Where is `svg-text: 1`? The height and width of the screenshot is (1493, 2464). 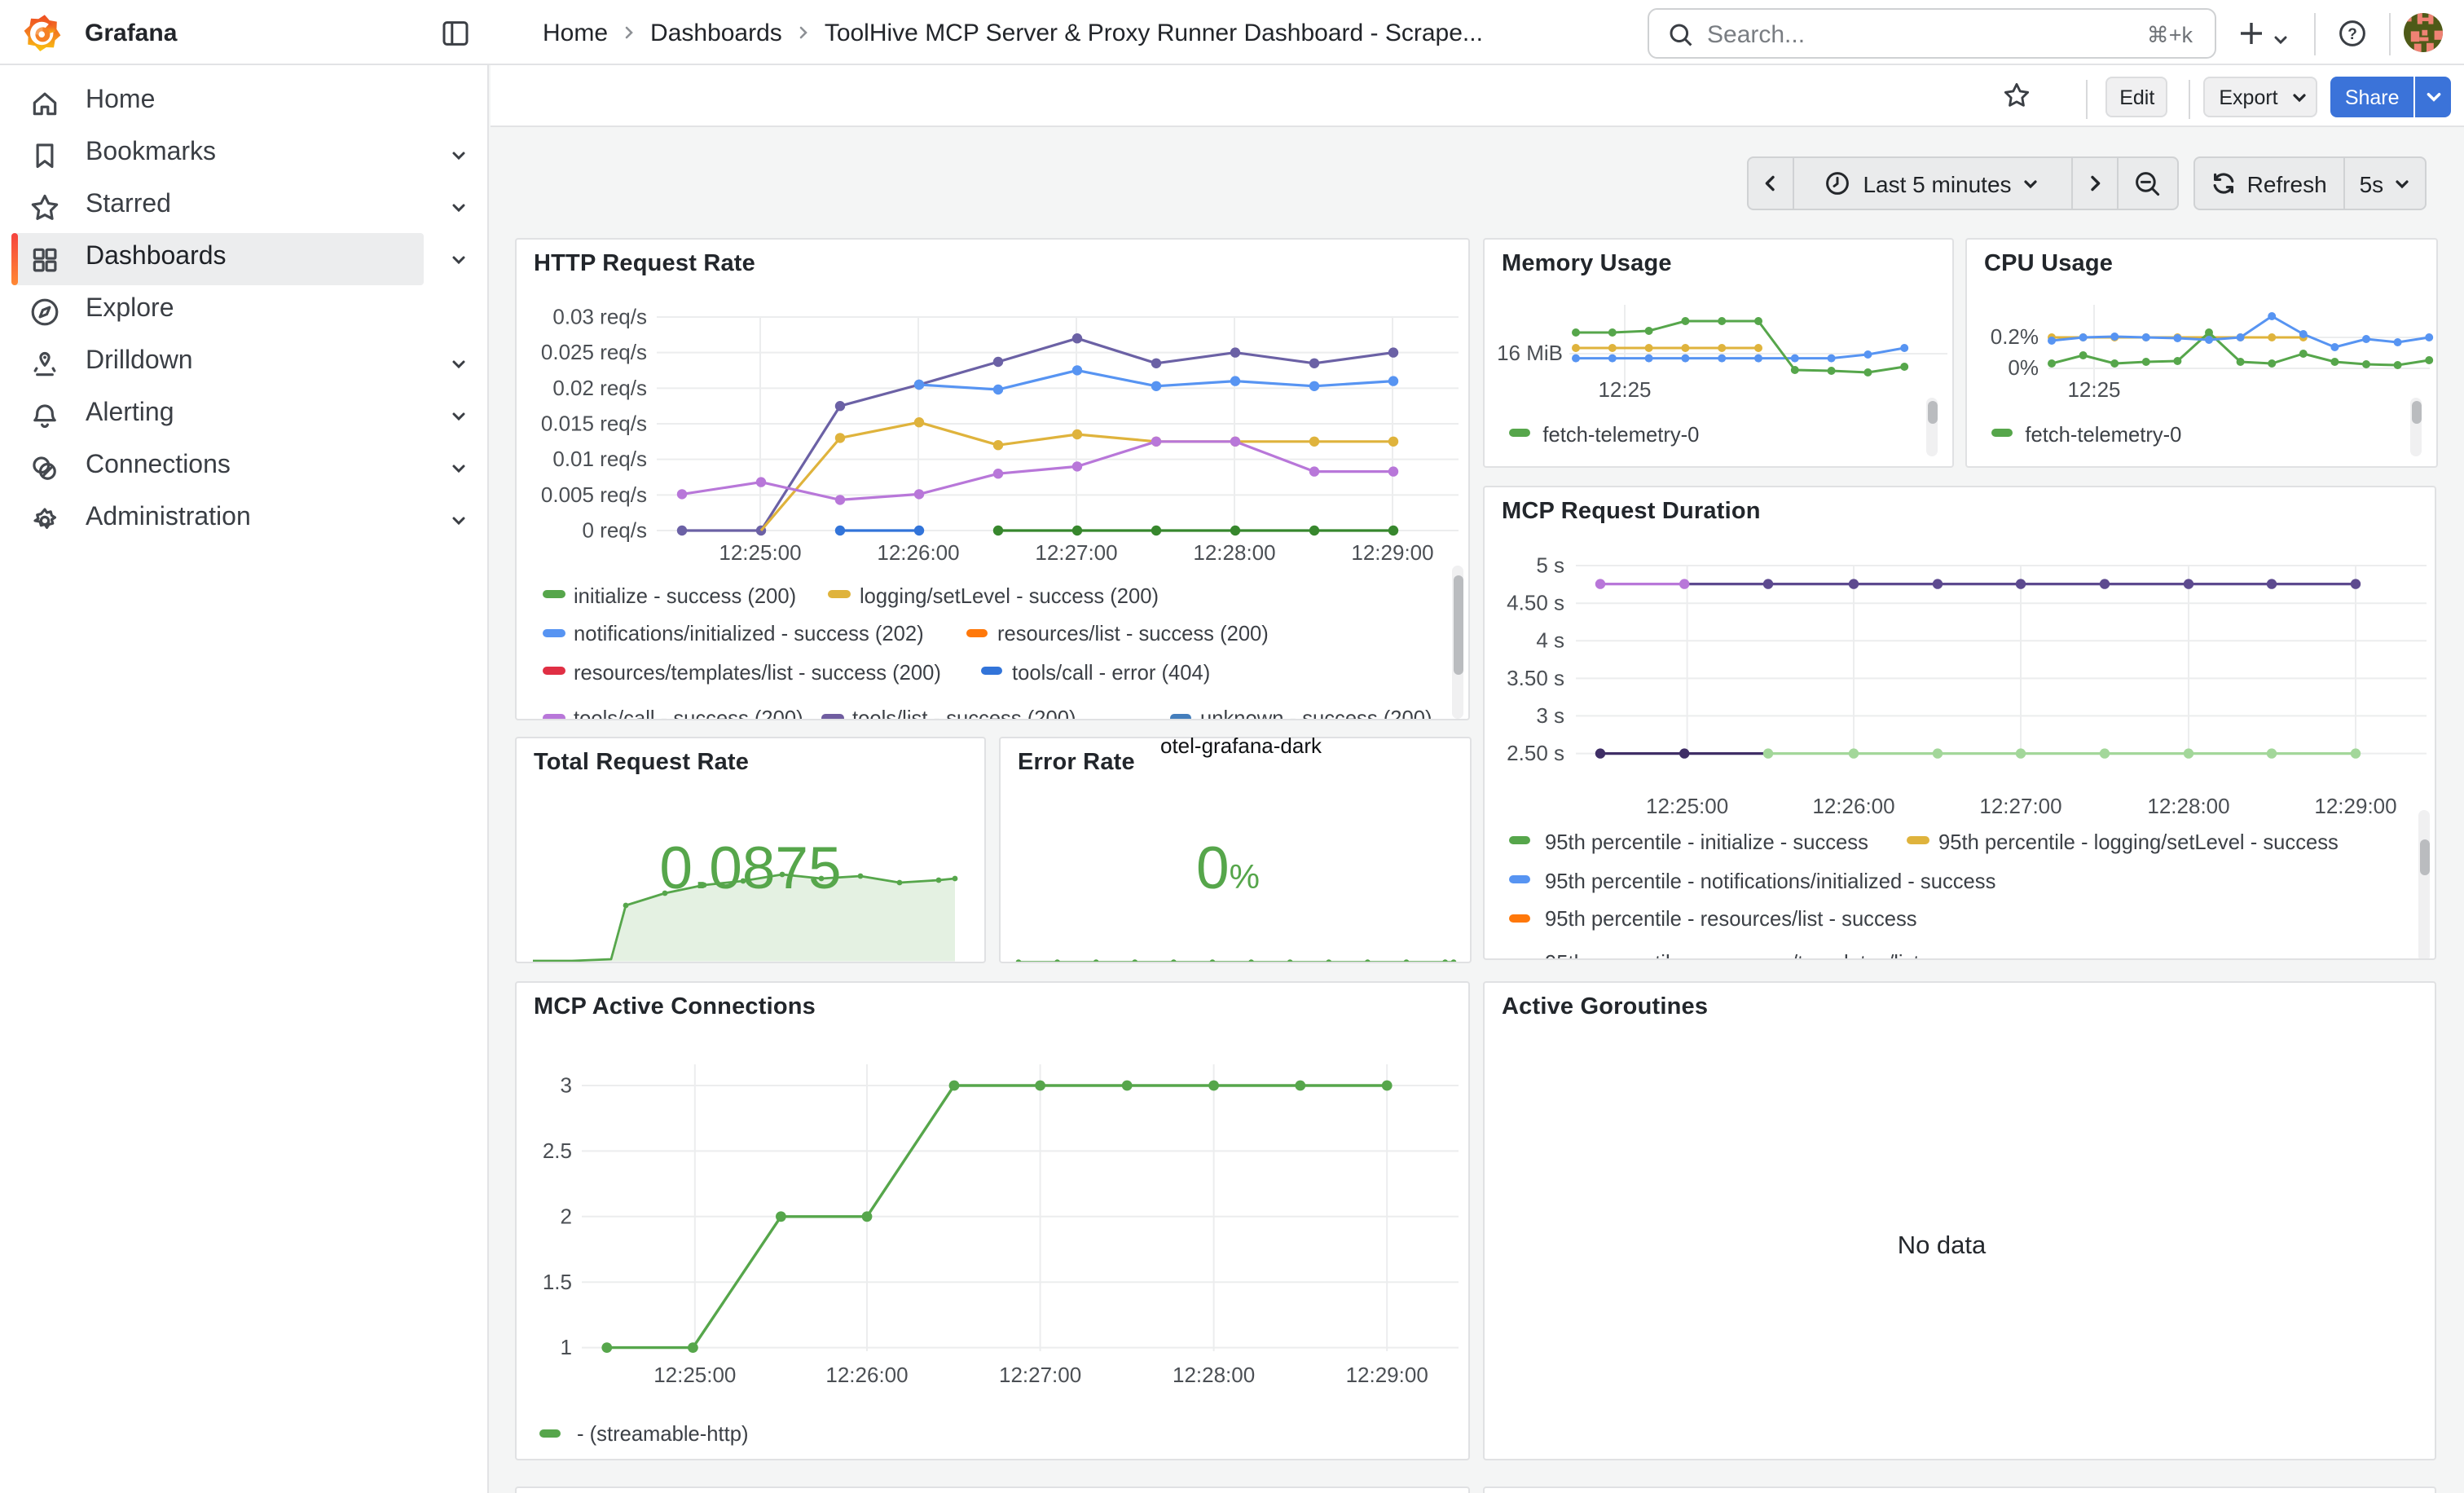 svg-text: 1 is located at coordinates (566, 1347).